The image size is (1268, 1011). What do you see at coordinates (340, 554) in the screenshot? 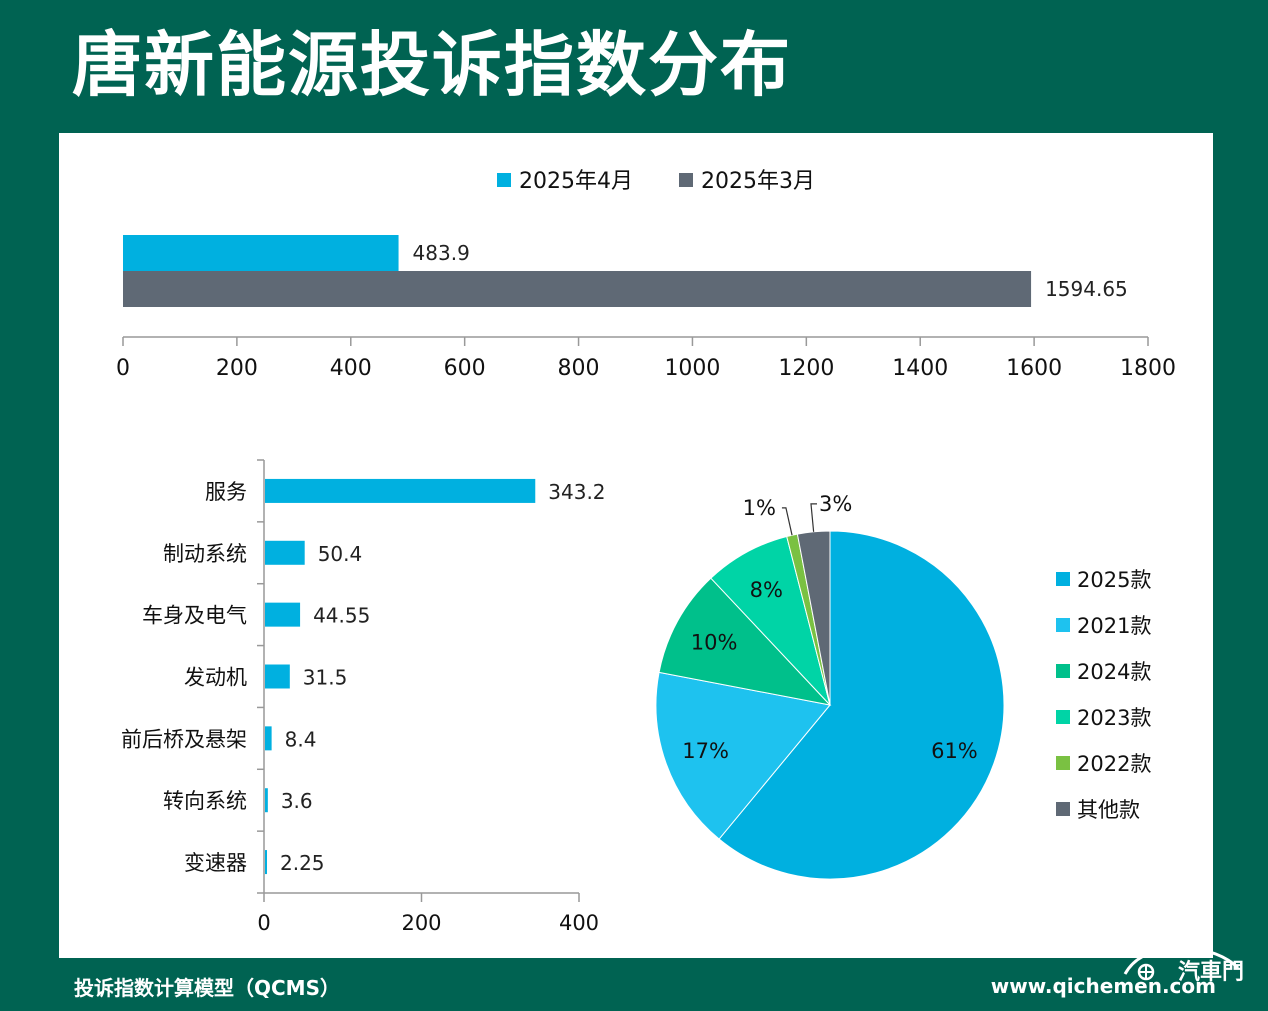
I see `category-value-label: 50.4` at bounding box center [340, 554].